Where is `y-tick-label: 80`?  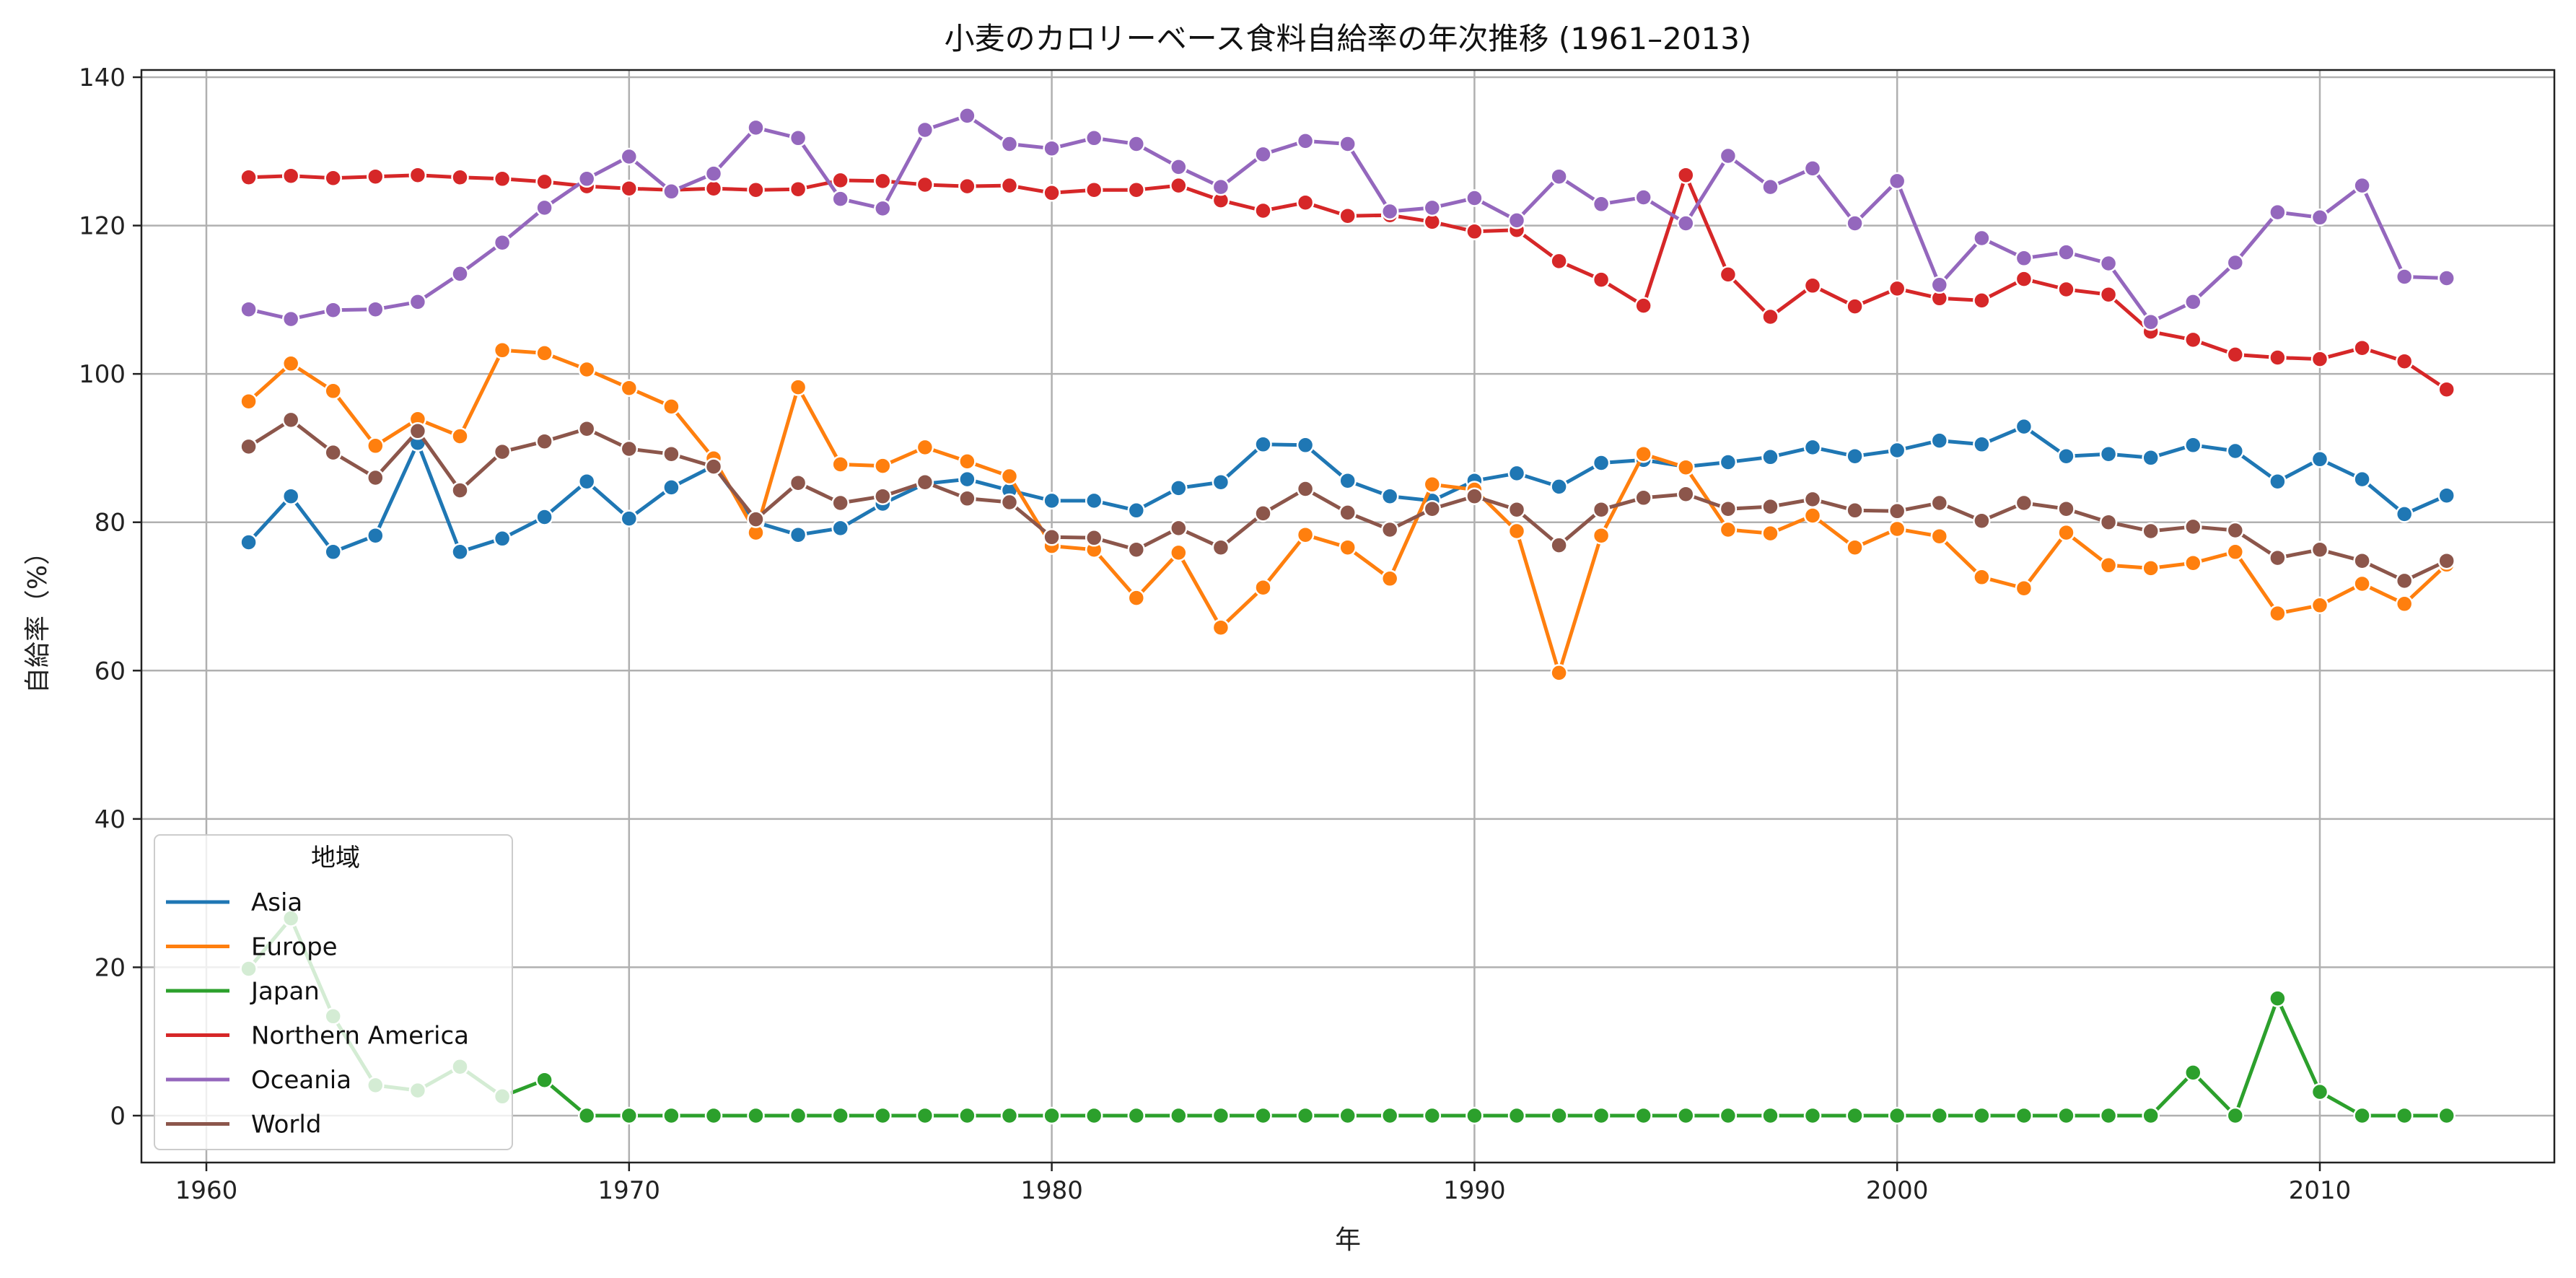
y-tick-label: 80 is located at coordinates (110, 523).